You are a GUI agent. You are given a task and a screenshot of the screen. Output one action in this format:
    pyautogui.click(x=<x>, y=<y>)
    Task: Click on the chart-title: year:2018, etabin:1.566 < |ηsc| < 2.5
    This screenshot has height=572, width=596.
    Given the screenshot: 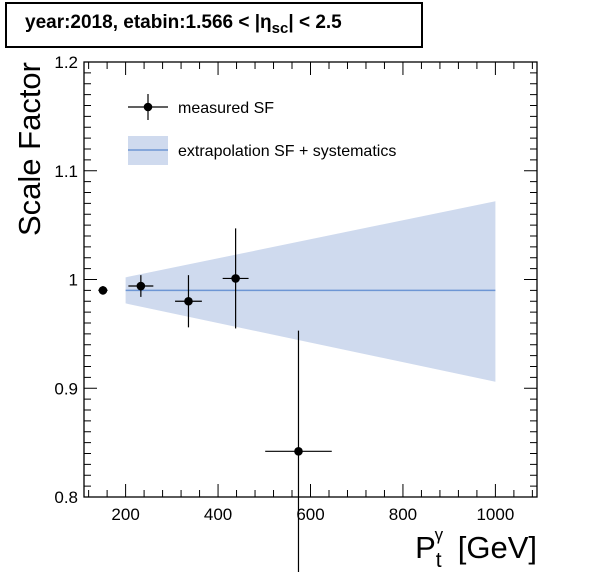 What is the action you would take?
    pyautogui.click(x=183, y=24)
    